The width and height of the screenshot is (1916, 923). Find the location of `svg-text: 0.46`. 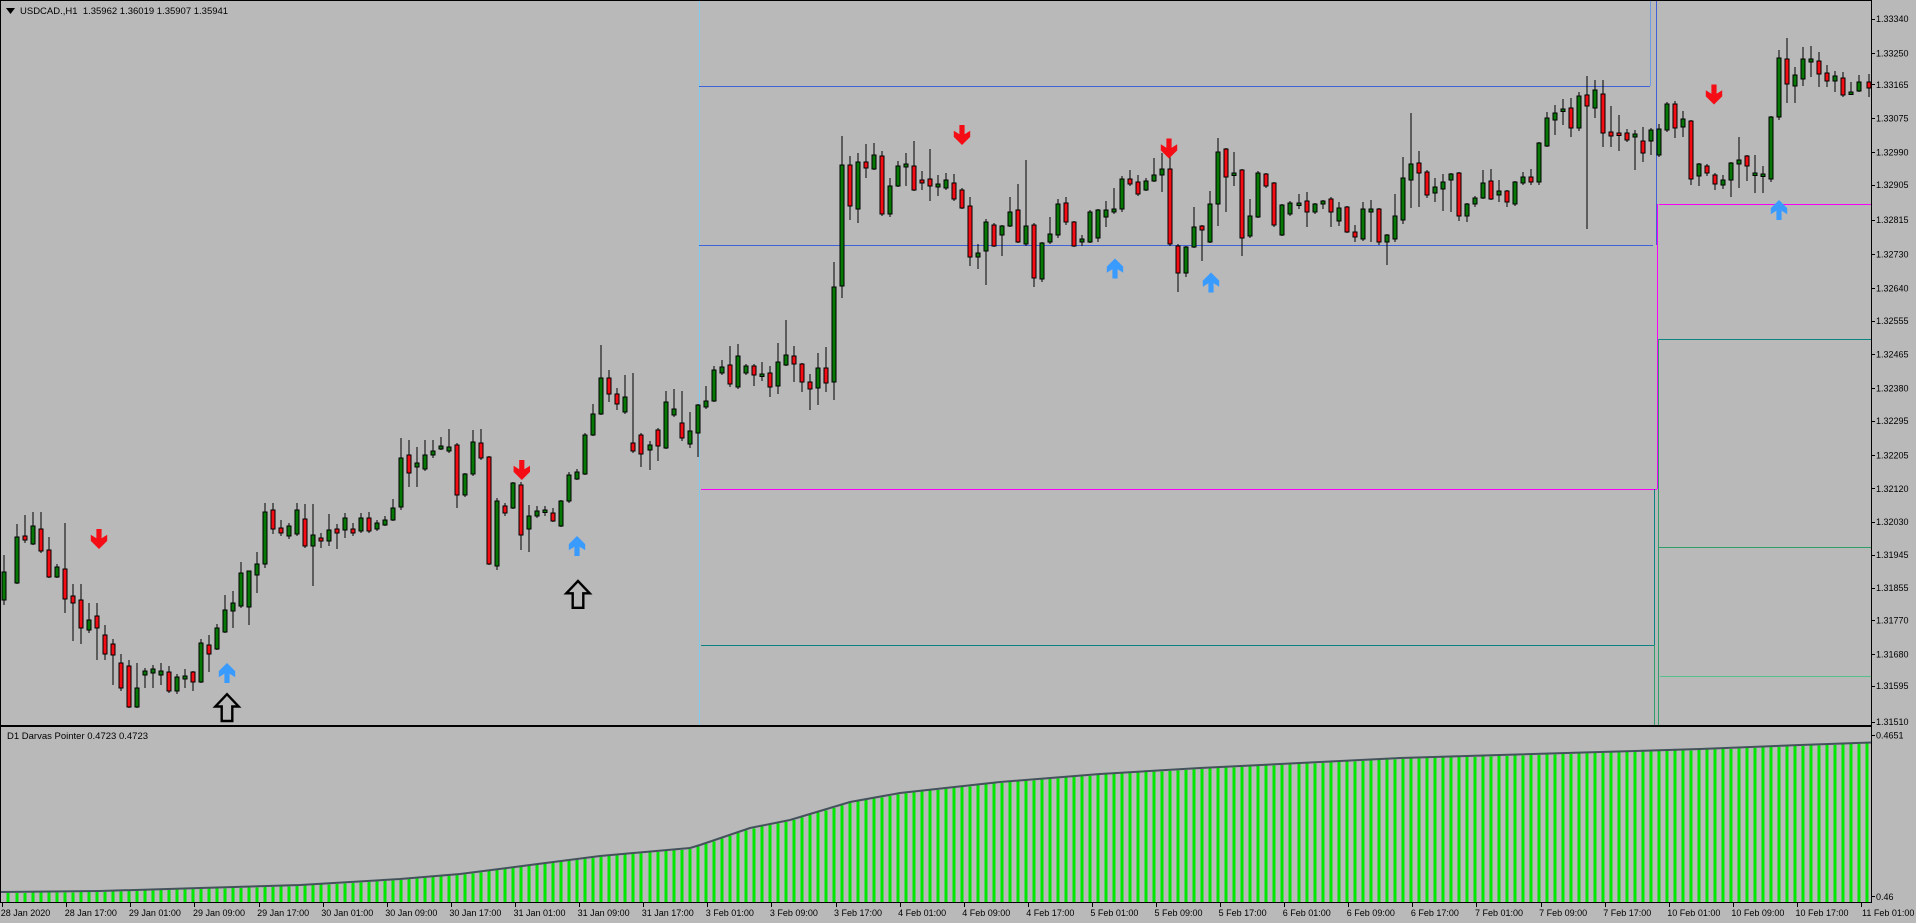

svg-text: 0.46 is located at coordinates (1885, 897).